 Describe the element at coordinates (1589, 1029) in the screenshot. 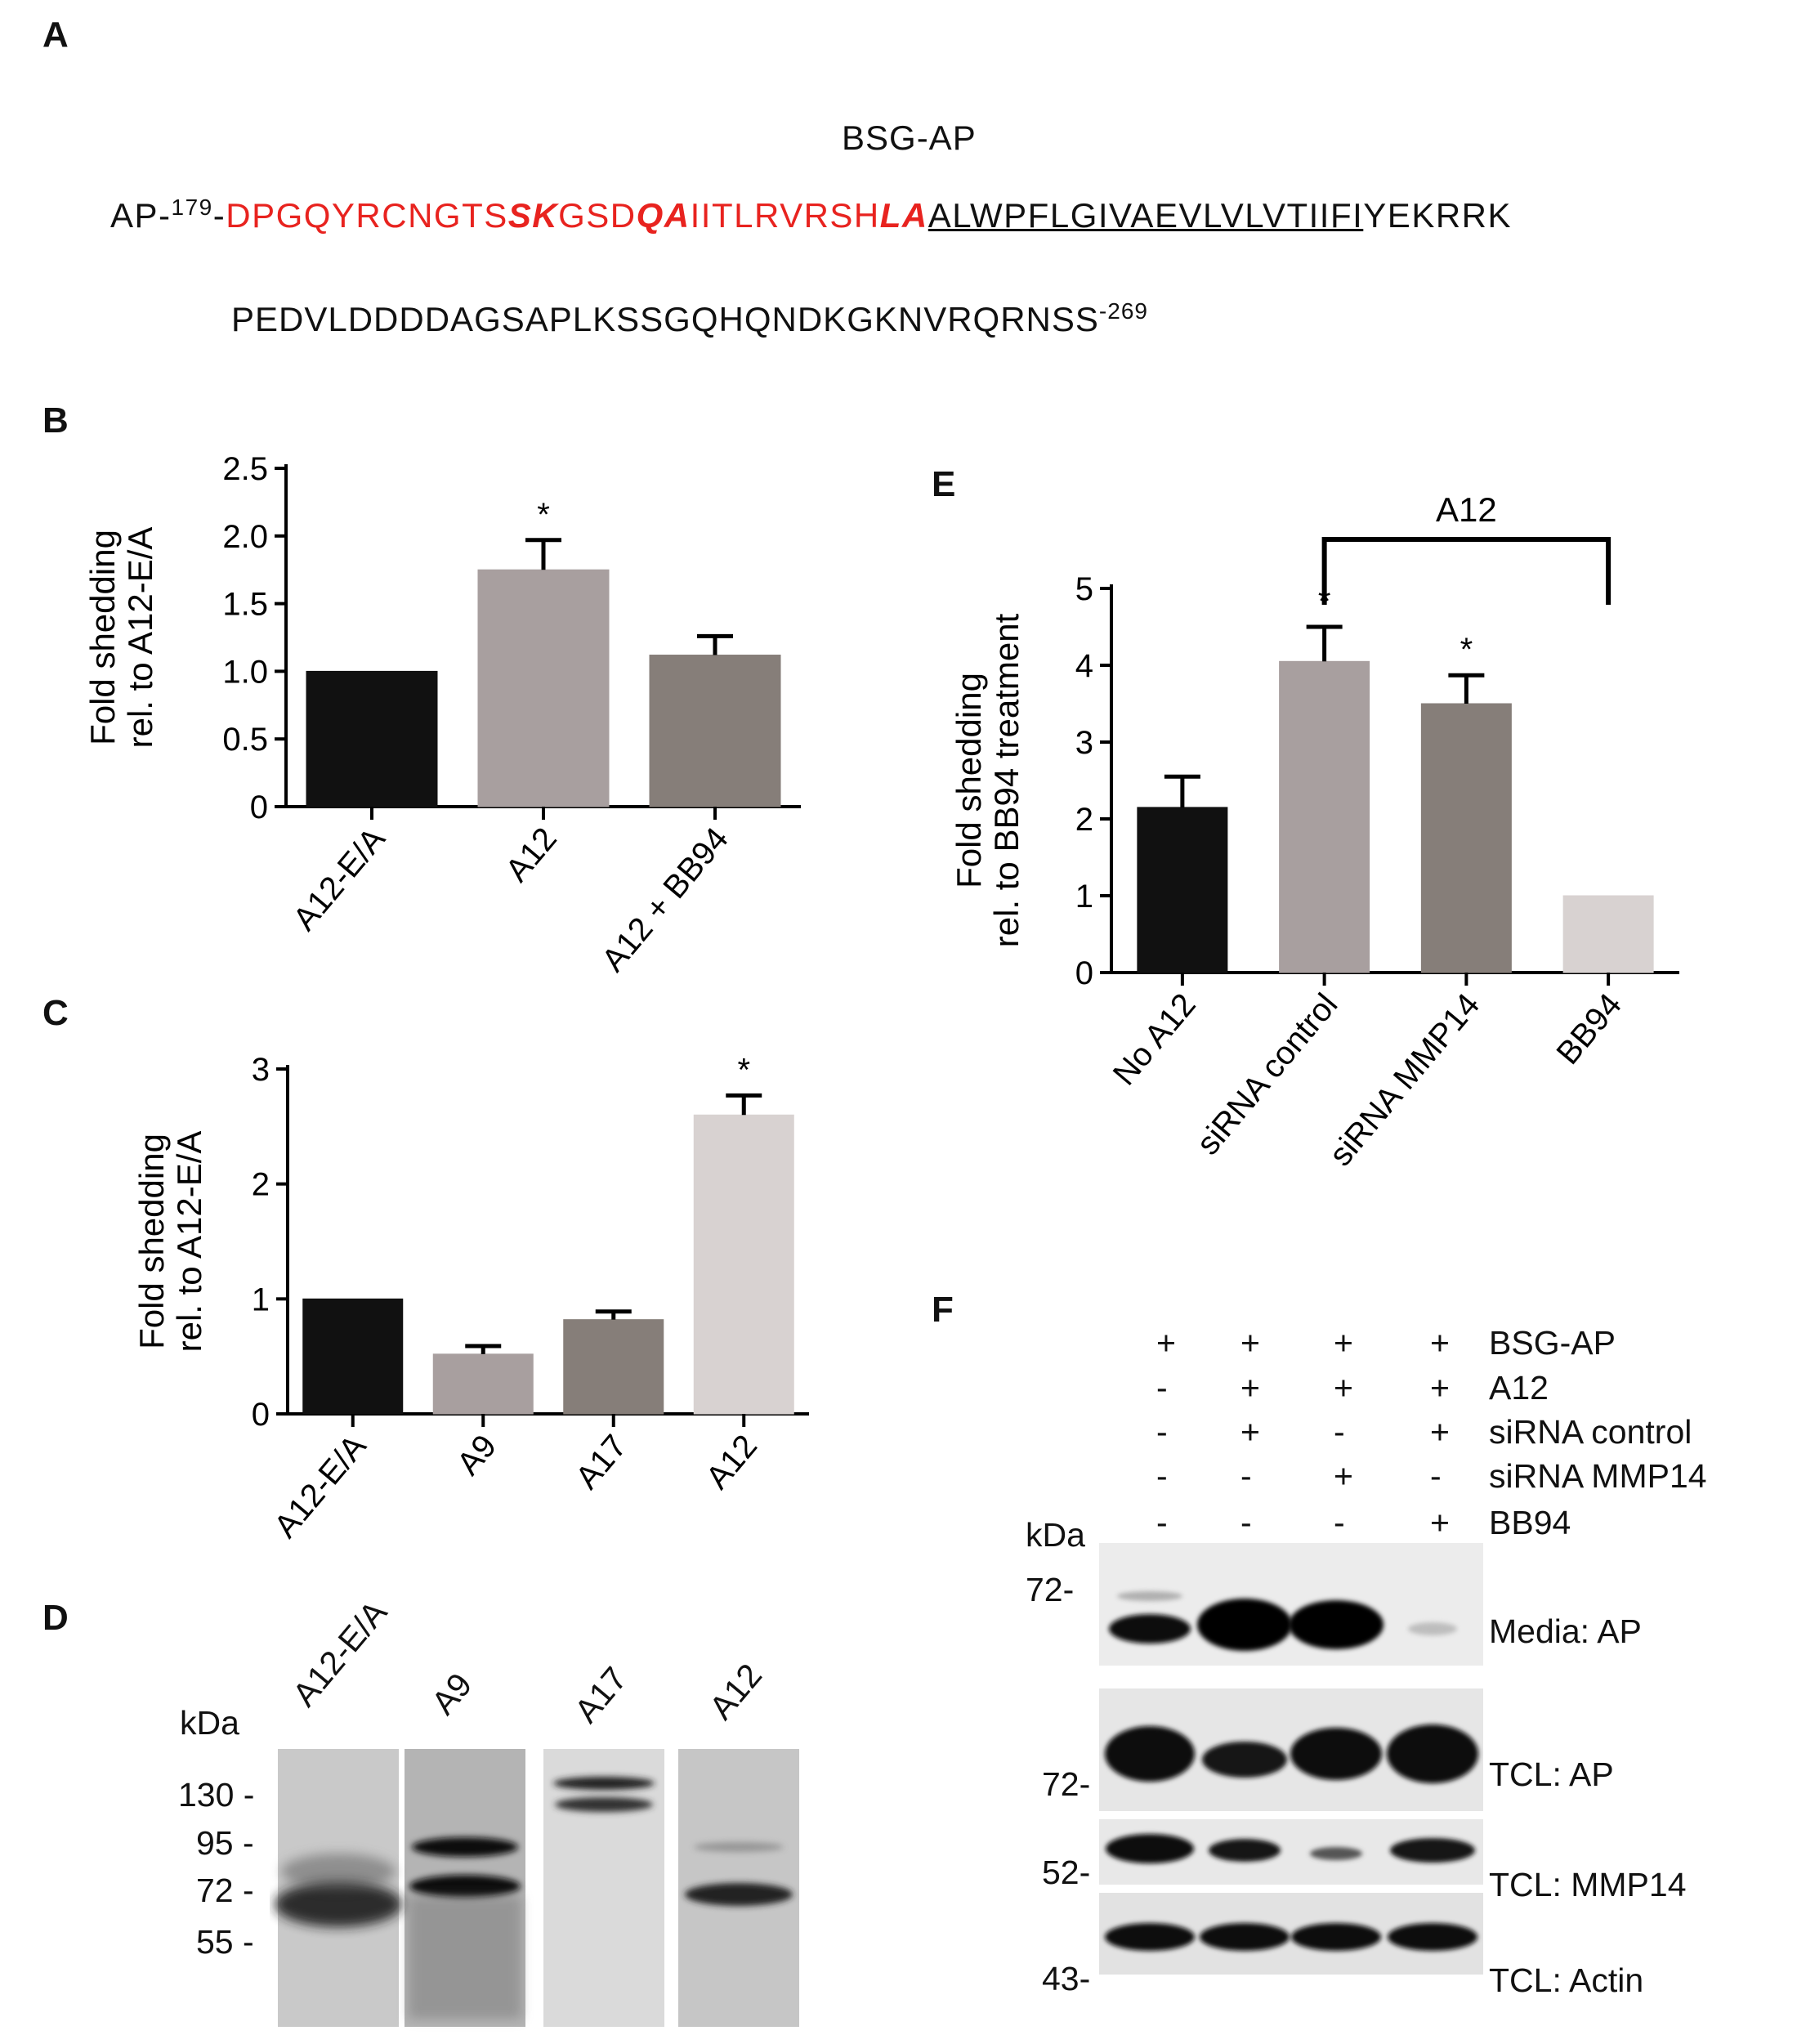

I see `x-tick-label: BB94` at that location.